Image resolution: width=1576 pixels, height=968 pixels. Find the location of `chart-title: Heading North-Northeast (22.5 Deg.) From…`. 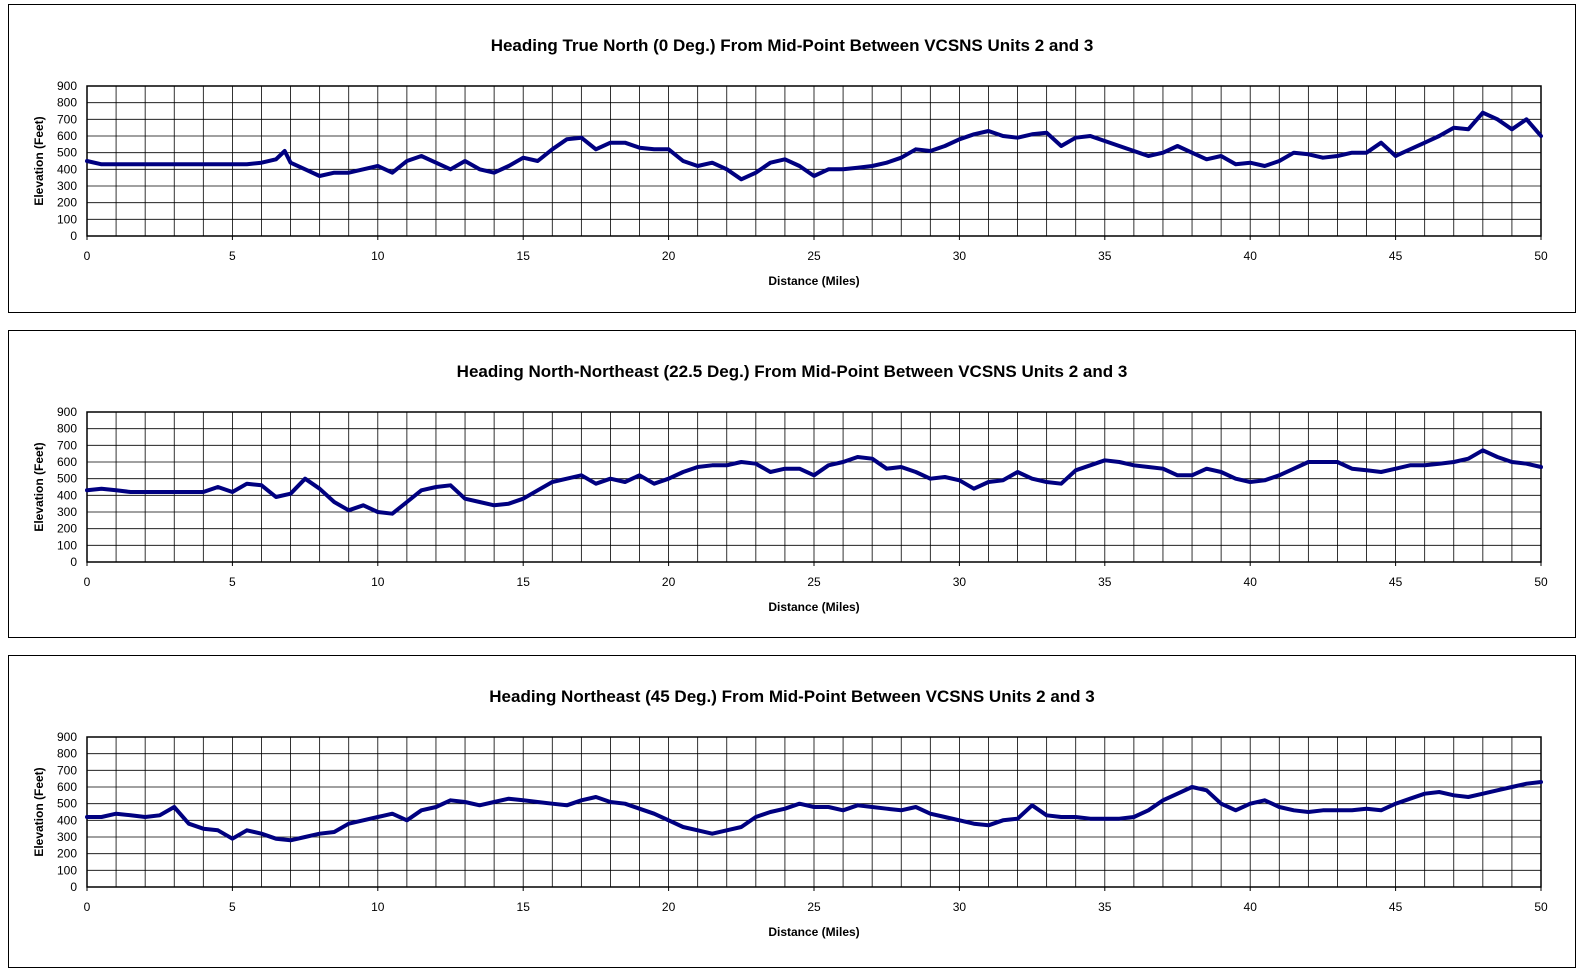

chart-title: Heading North-Northeast (22.5 Deg.) From… is located at coordinates (792, 371).